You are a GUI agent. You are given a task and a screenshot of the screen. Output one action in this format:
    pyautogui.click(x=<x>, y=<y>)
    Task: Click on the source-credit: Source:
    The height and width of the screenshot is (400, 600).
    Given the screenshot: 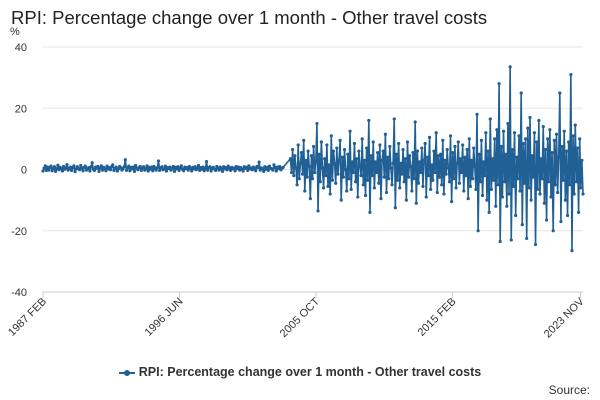 What is the action you would take?
    pyautogui.click(x=569, y=390)
    